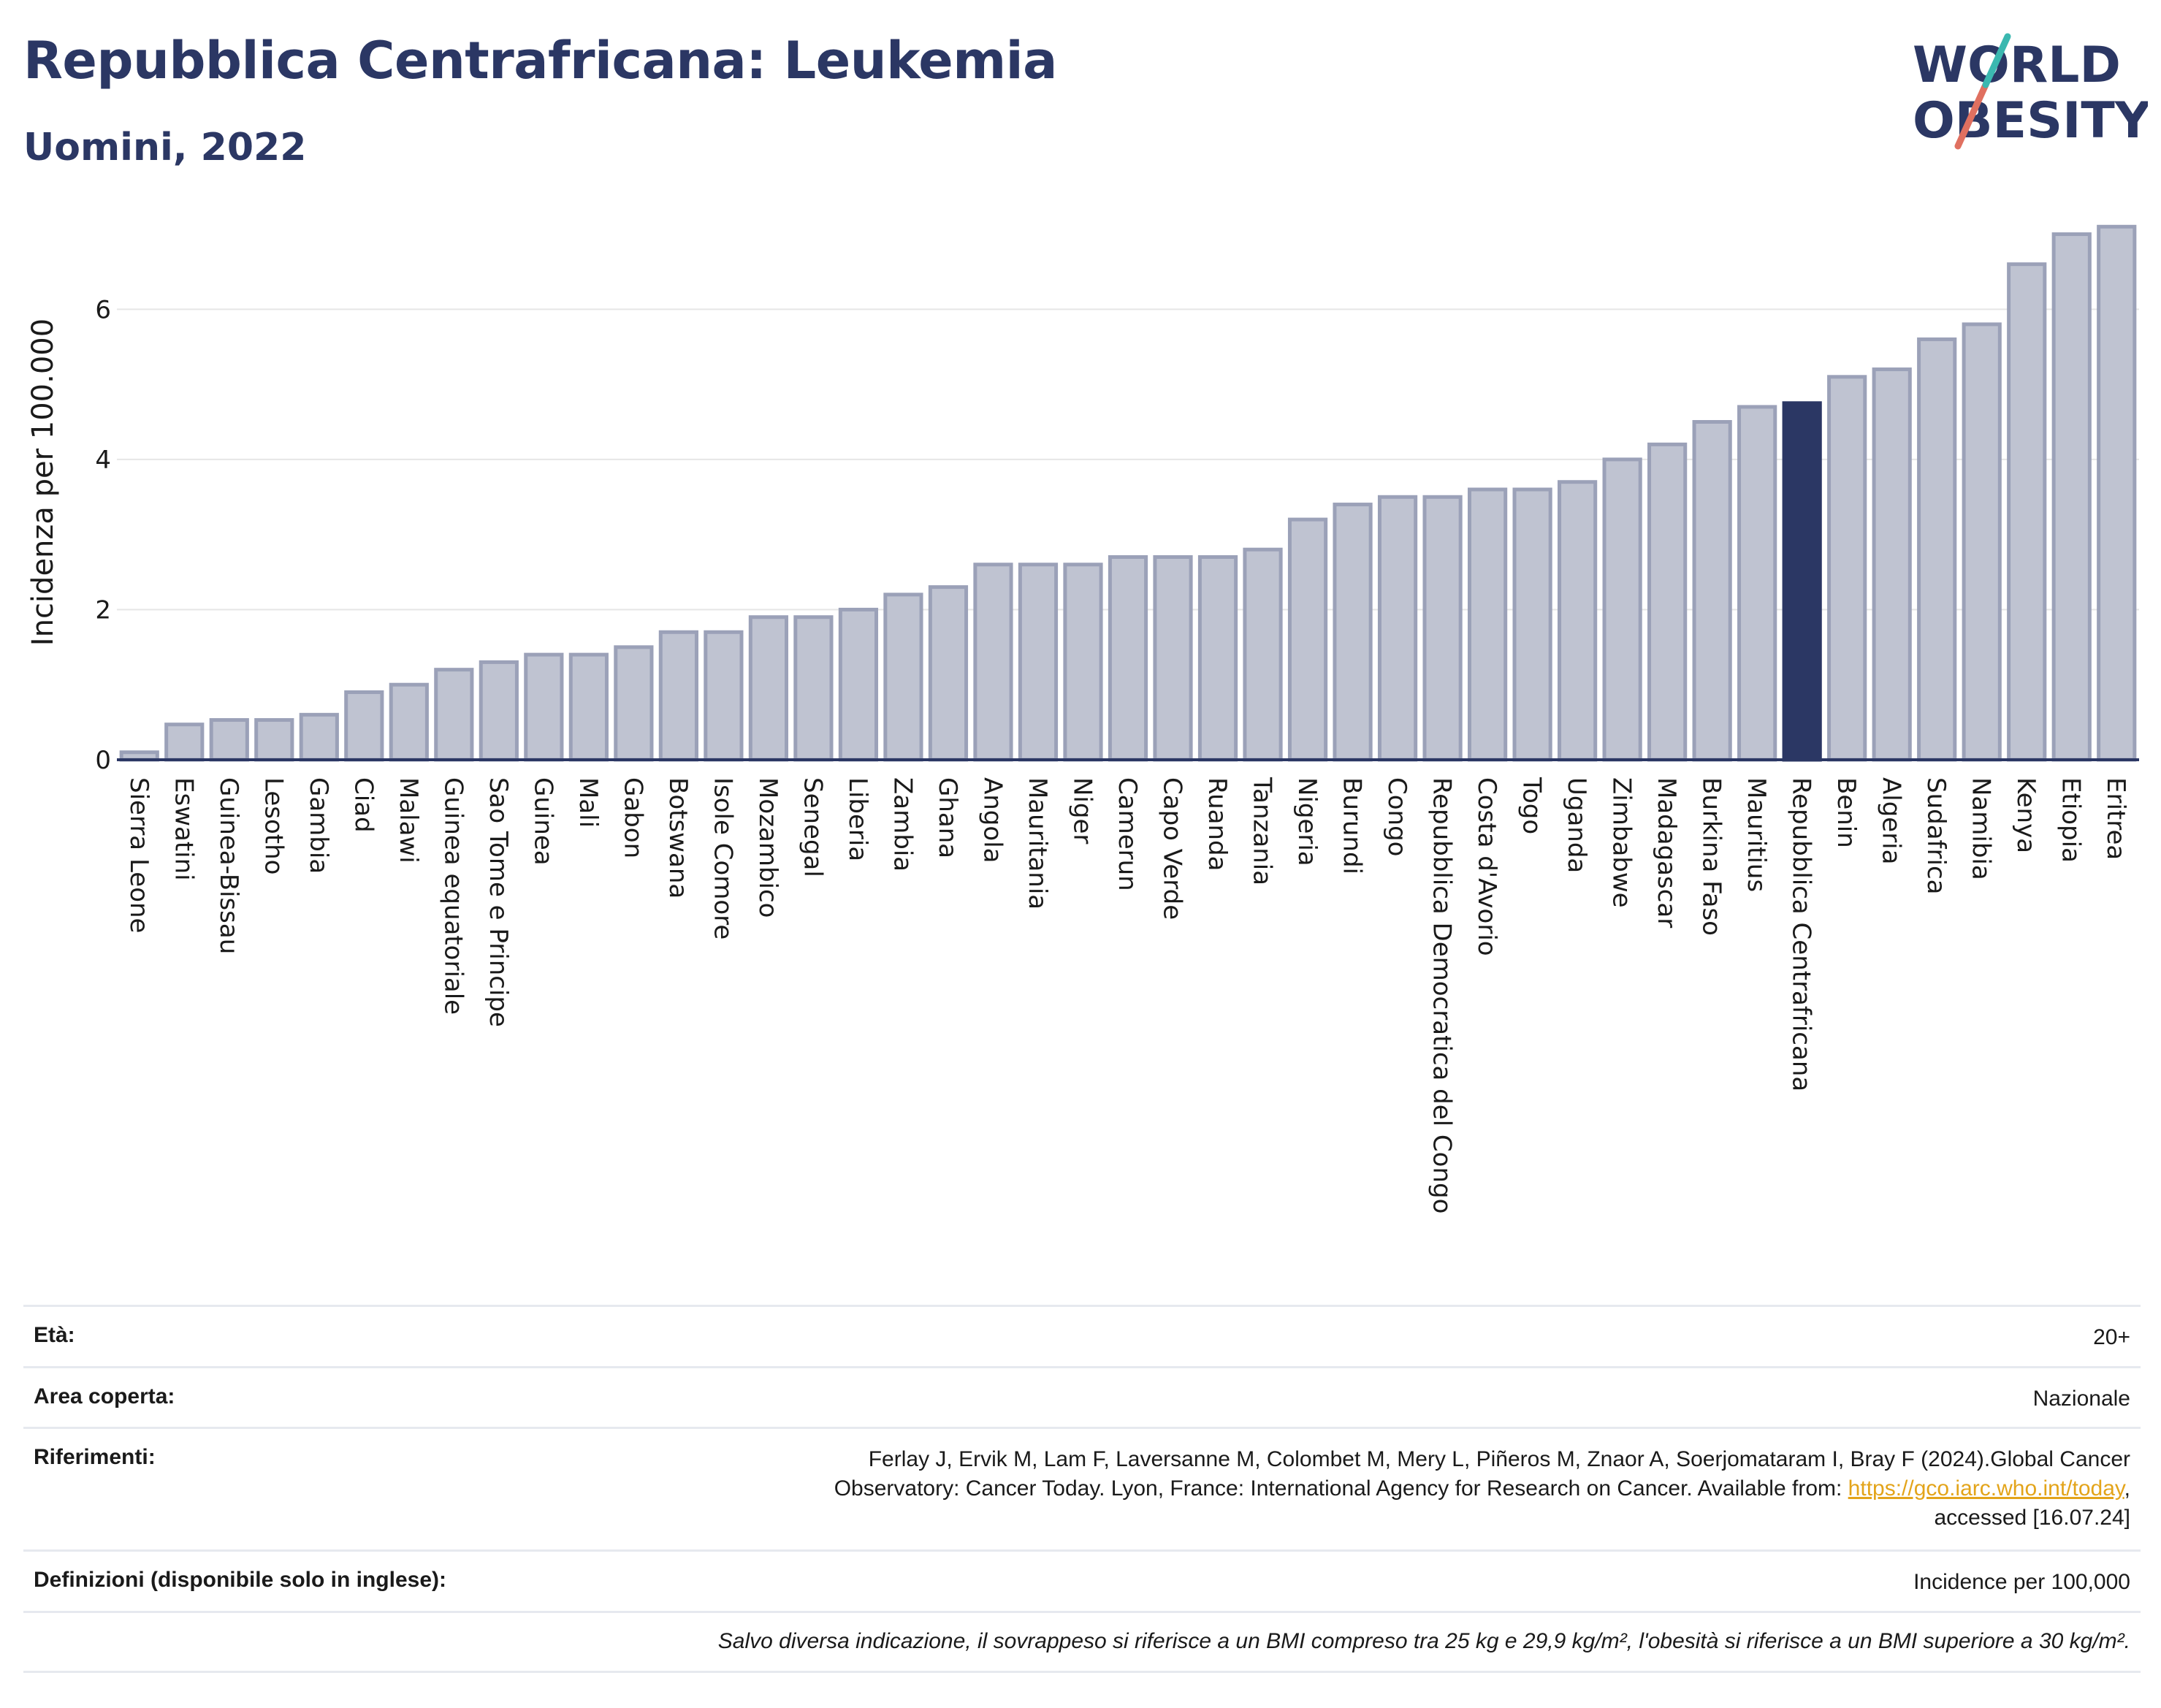 Image resolution: width=2161 pixels, height=1708 pixels. What do you see at coordinates (540, 61) in the screenshot?
I see `chart-title: Repubblica Centrafricana: Leukemia` at bounding box center [540, 61].